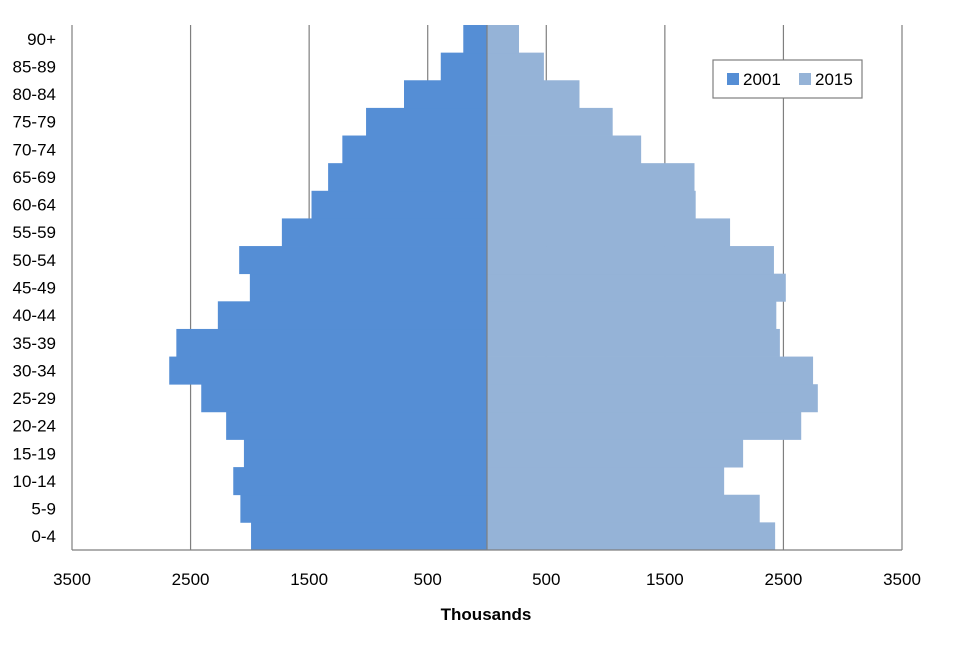 This screenshot has width=960, height=645. Describe the element at coordinates (733, 79) in the screenshot. I see `legend-swatch-2001` at that location.